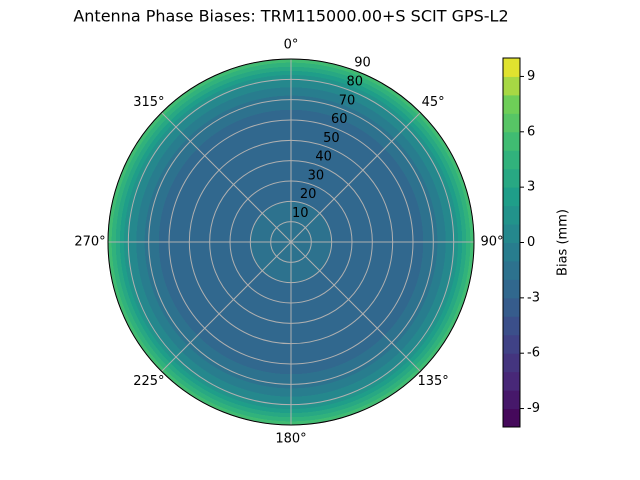  What do you see at coordinates (316, 175) in the screenshot?
I see `radial-tick-label: 30` at bounding box center [316, 175].